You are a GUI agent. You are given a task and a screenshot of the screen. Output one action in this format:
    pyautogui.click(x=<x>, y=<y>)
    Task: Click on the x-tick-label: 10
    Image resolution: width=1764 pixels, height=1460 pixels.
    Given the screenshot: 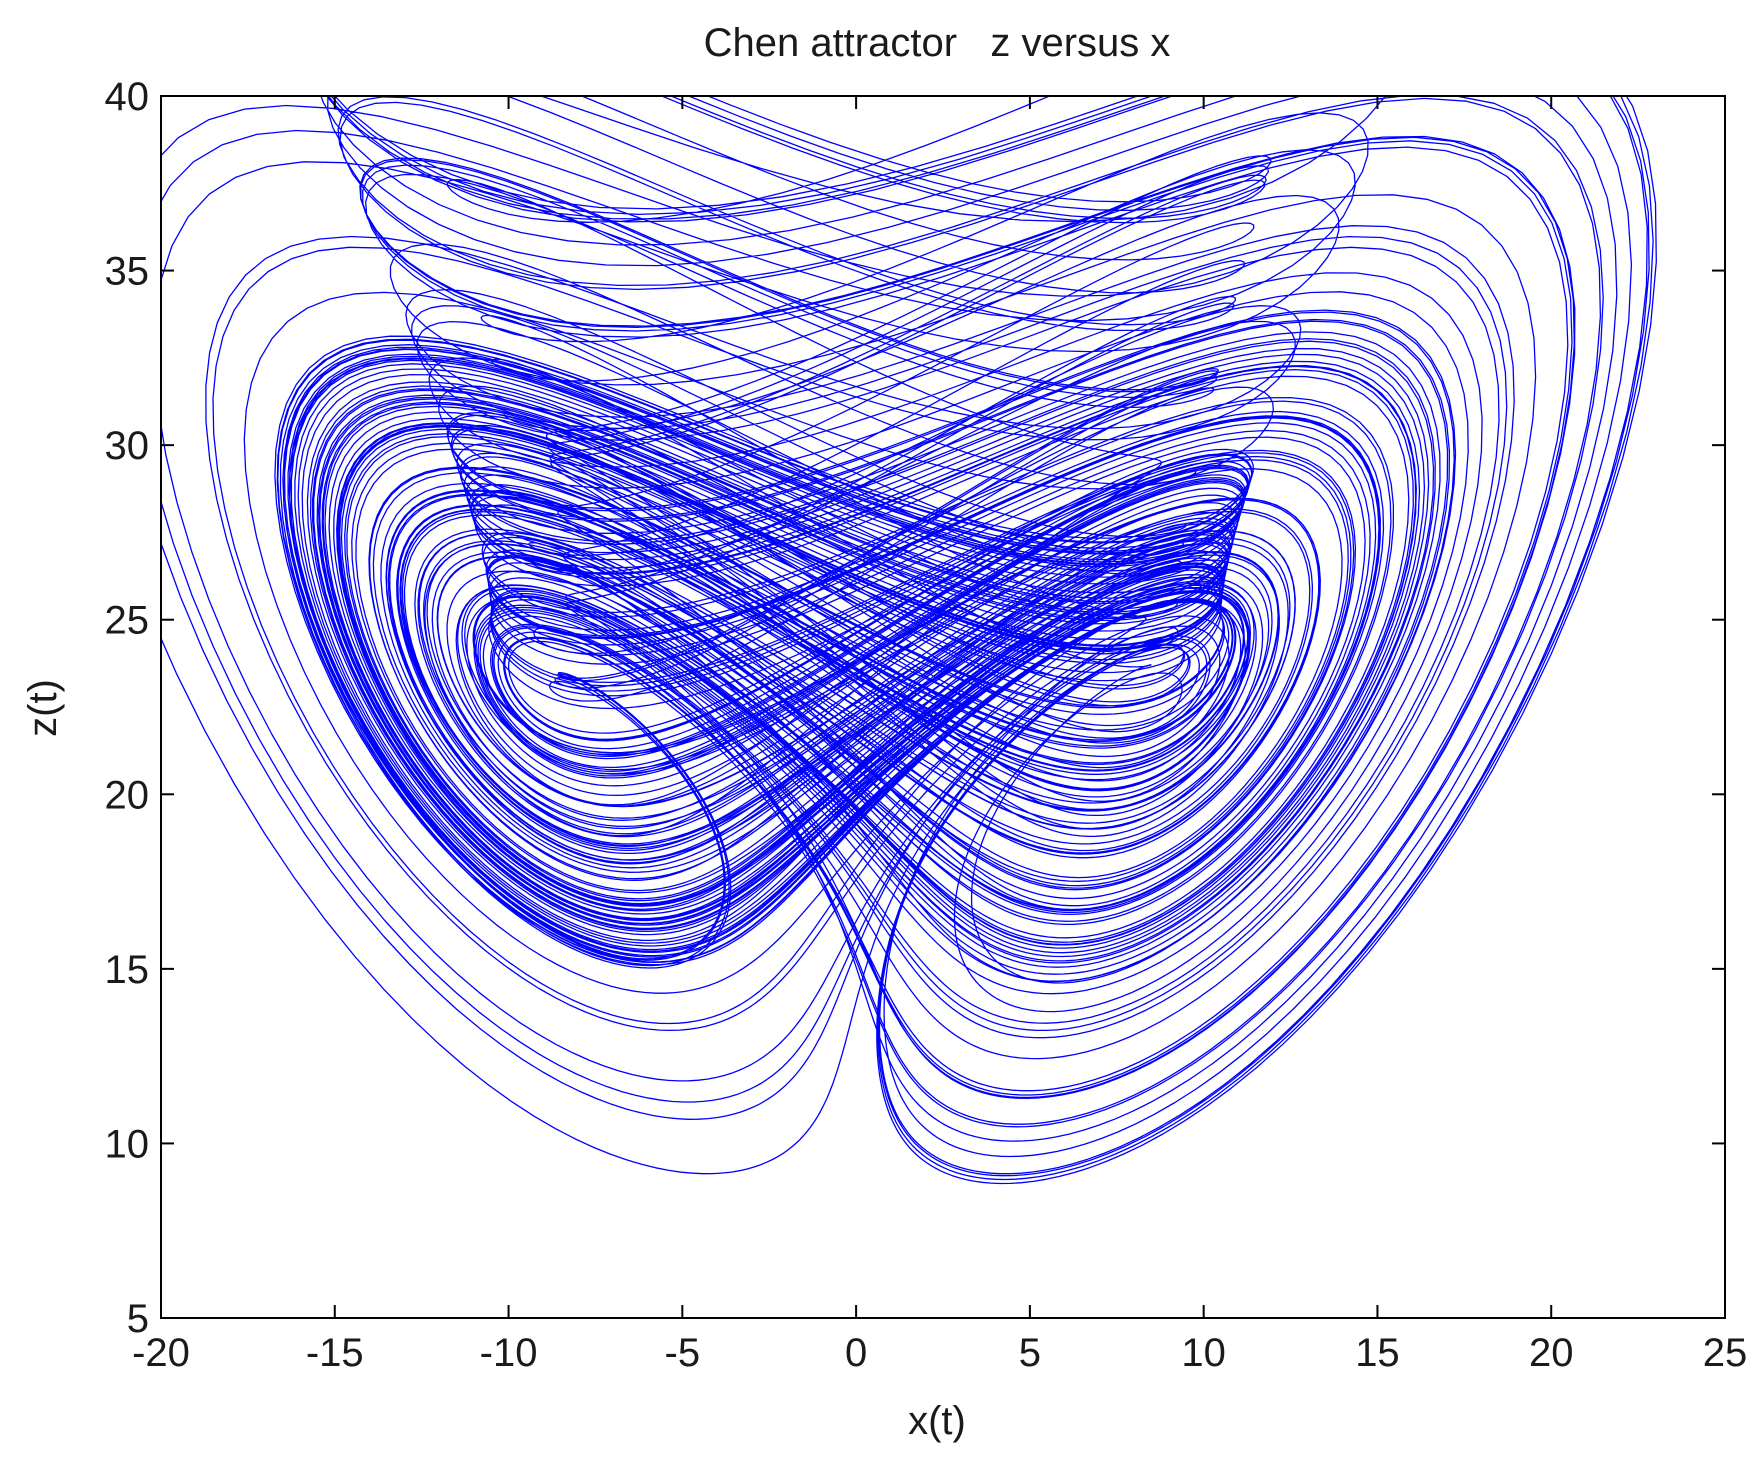 What is the action you would take?
    pyautogui.click(x=1203, y=1353)
    